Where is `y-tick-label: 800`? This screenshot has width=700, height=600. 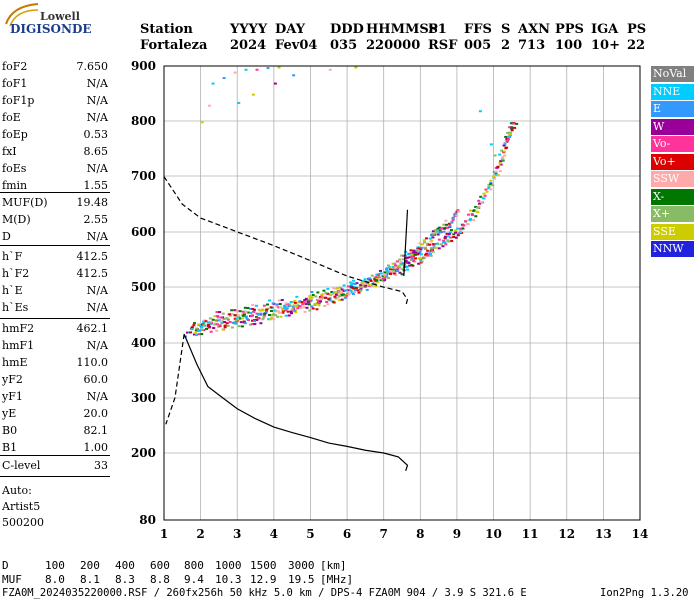 y-tick-label: 800 is located at coordinates (143, 121).